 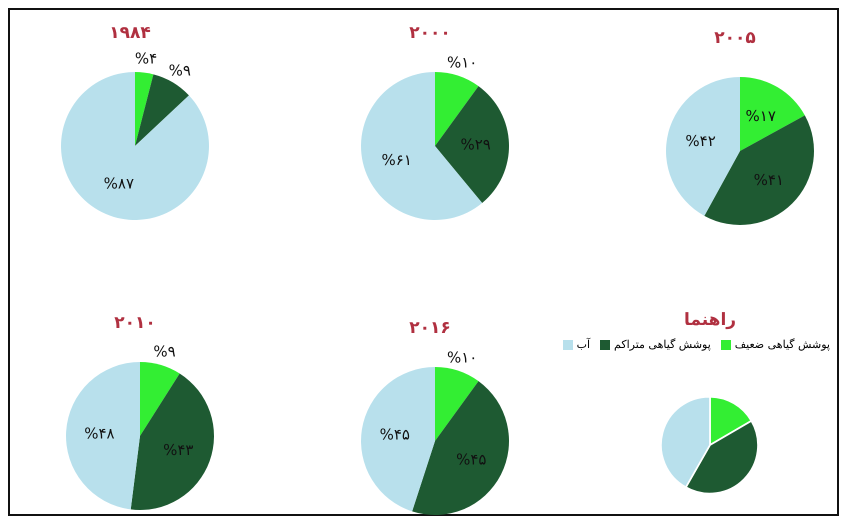 I want to click on legend-title: راهنما, so click(x=710, y=320).